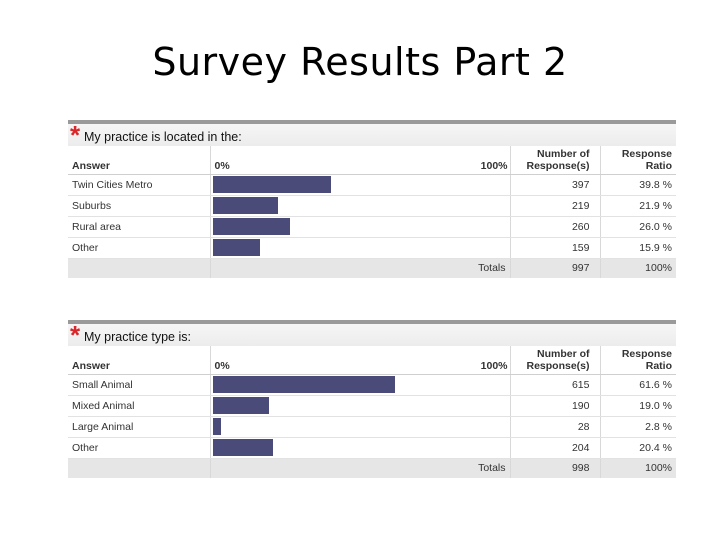 The height and width of the screenshot is (540, 720). I want to click on table-row: Mixed Animal 190 19.0 %, so click(372, 406).